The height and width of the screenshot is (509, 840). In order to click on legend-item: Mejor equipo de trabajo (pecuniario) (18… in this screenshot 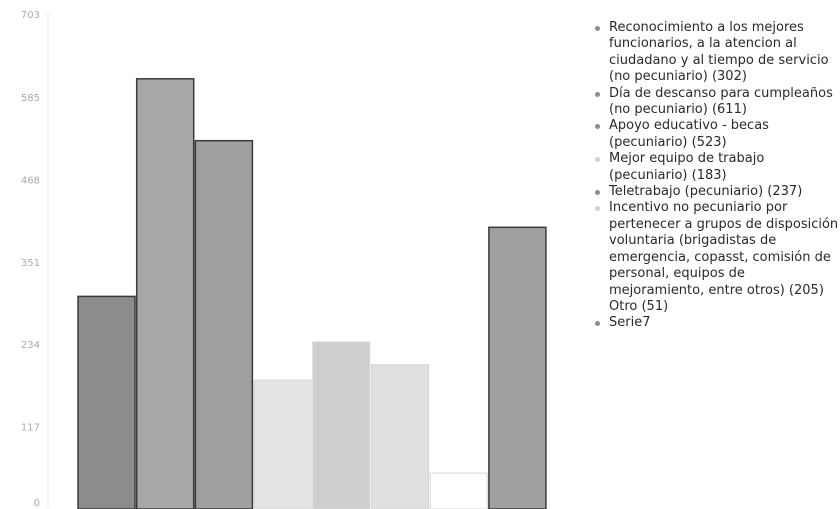, I will do `click(716, 167)`.